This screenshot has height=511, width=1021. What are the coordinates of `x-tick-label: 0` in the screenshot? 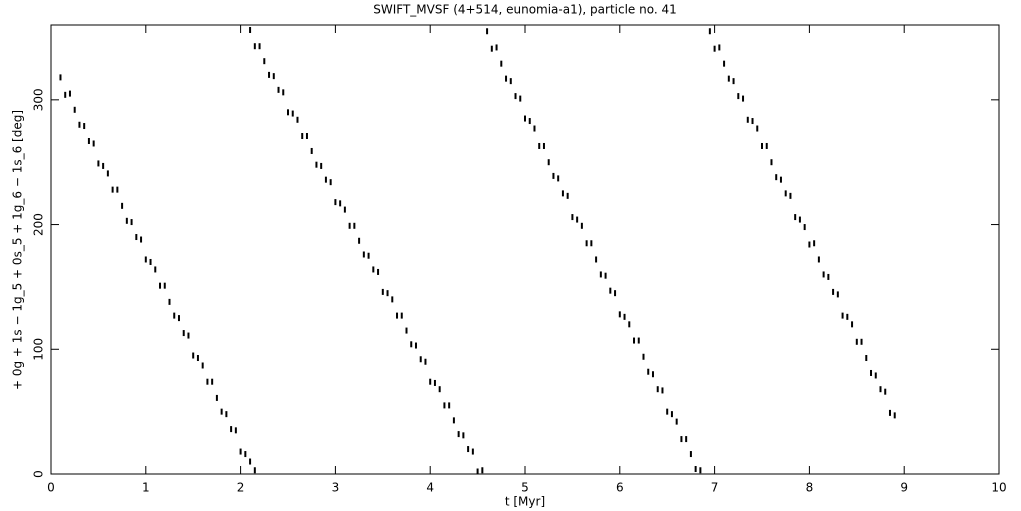 It's located at (51, 488).